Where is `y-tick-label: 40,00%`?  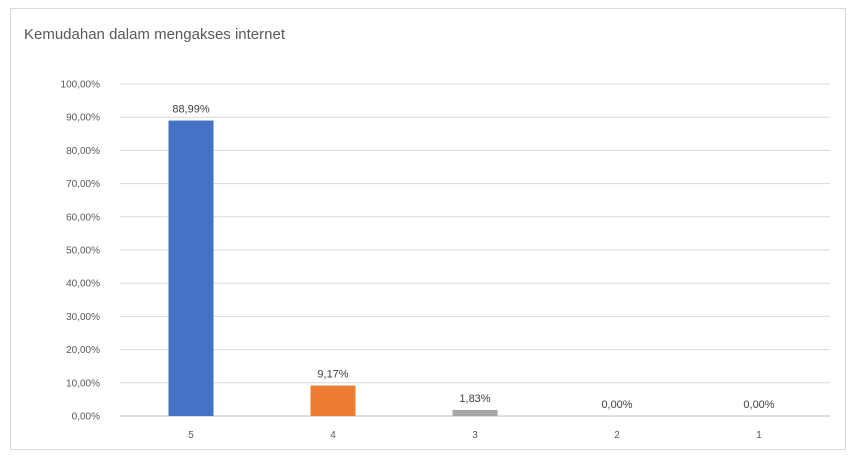
y-tick-label: 40,00% is located at coordinates (83, 284).